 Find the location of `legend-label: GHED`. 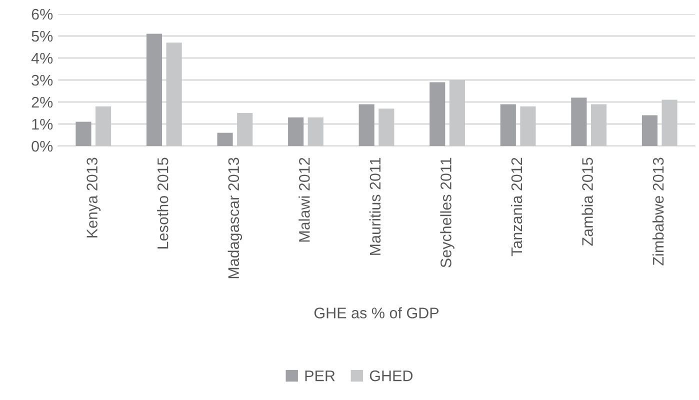

legend-label: GHED is located at coordinates (391, 376).